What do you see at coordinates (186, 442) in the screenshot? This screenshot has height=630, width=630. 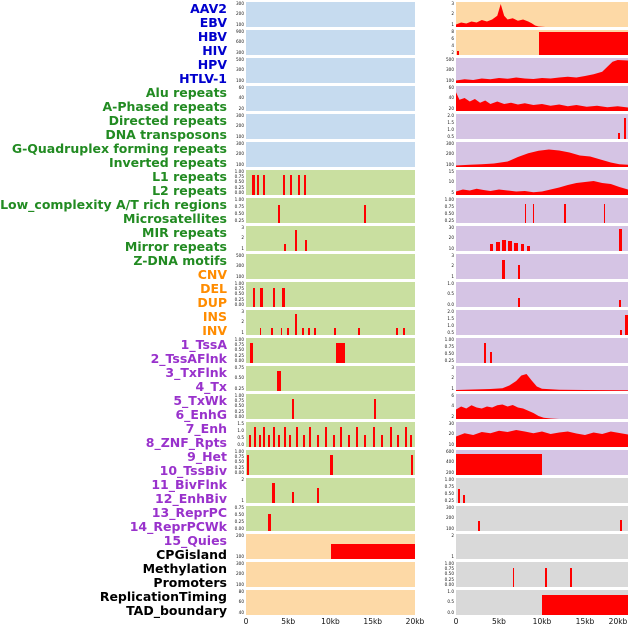 I see `track-label-8-znf-rpts: 8_ZNF_Rpts` at bounding box center [186, 442].